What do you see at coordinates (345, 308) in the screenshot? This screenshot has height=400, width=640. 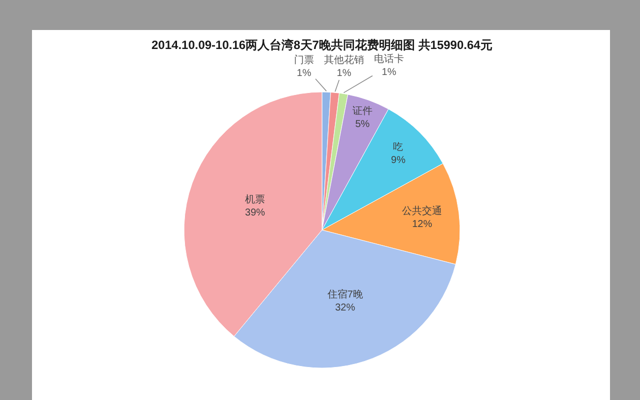 I see `data-label: 32%` at bounding box center [345, 308].